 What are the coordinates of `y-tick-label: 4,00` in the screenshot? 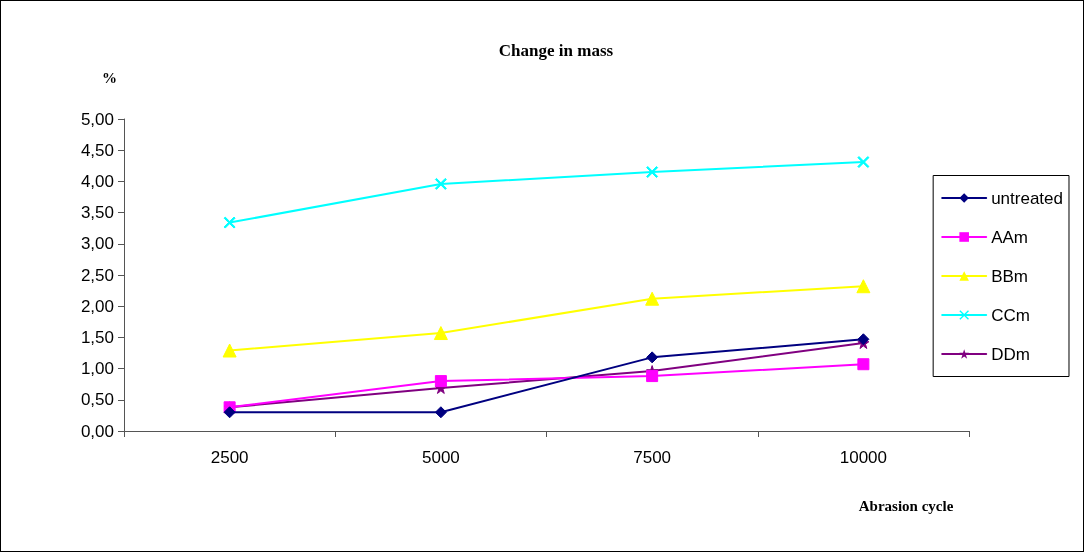 It's located at (97, 181).